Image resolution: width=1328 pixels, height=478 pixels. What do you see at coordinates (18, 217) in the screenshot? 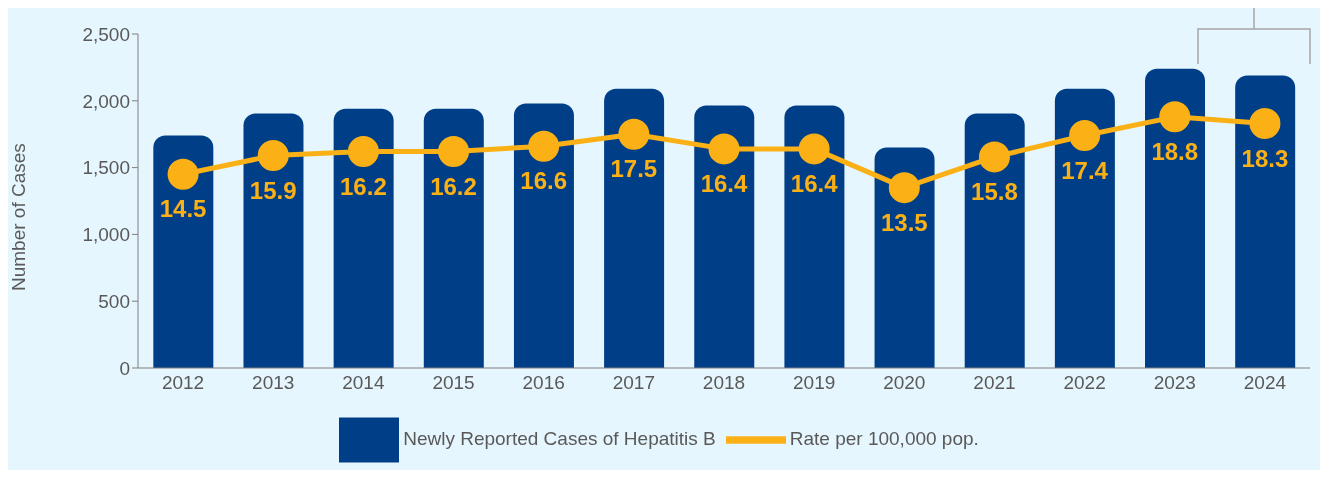
I see `y-axis-title: Number of Cases` at bounding box center [18, 217].